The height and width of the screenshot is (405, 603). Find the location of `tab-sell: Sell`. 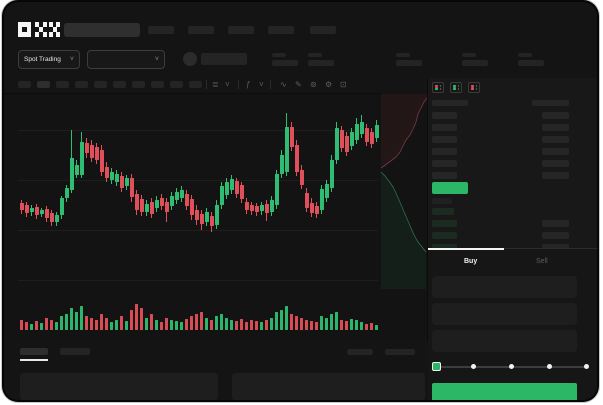

tab-sell: Sell is located at coordinates (542, 261).